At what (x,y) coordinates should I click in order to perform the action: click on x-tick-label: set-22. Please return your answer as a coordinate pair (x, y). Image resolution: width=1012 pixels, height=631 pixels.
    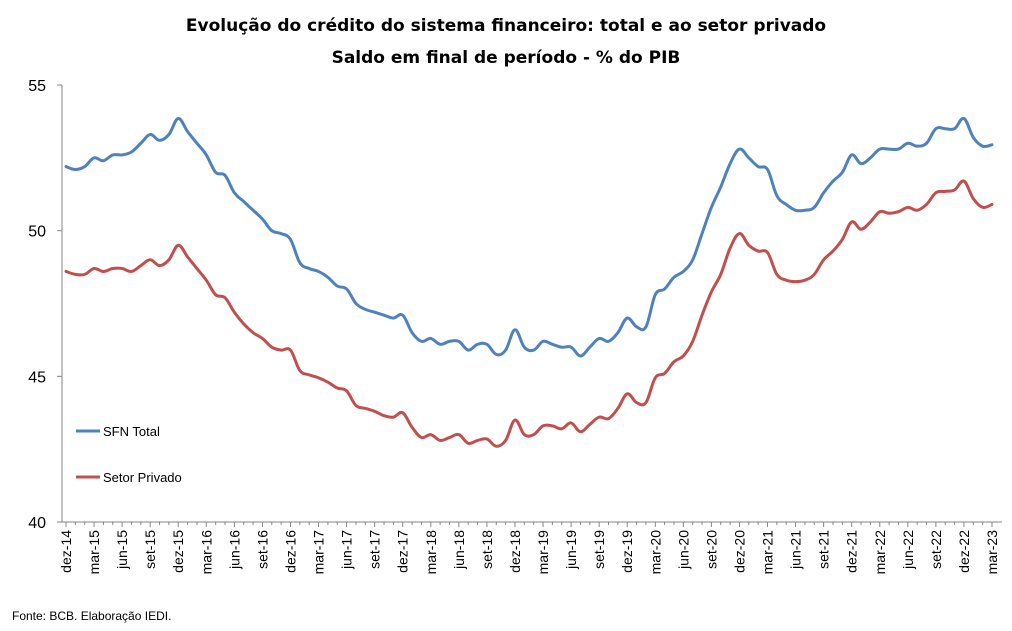
    Looking at the image, I should click on (936, 549).